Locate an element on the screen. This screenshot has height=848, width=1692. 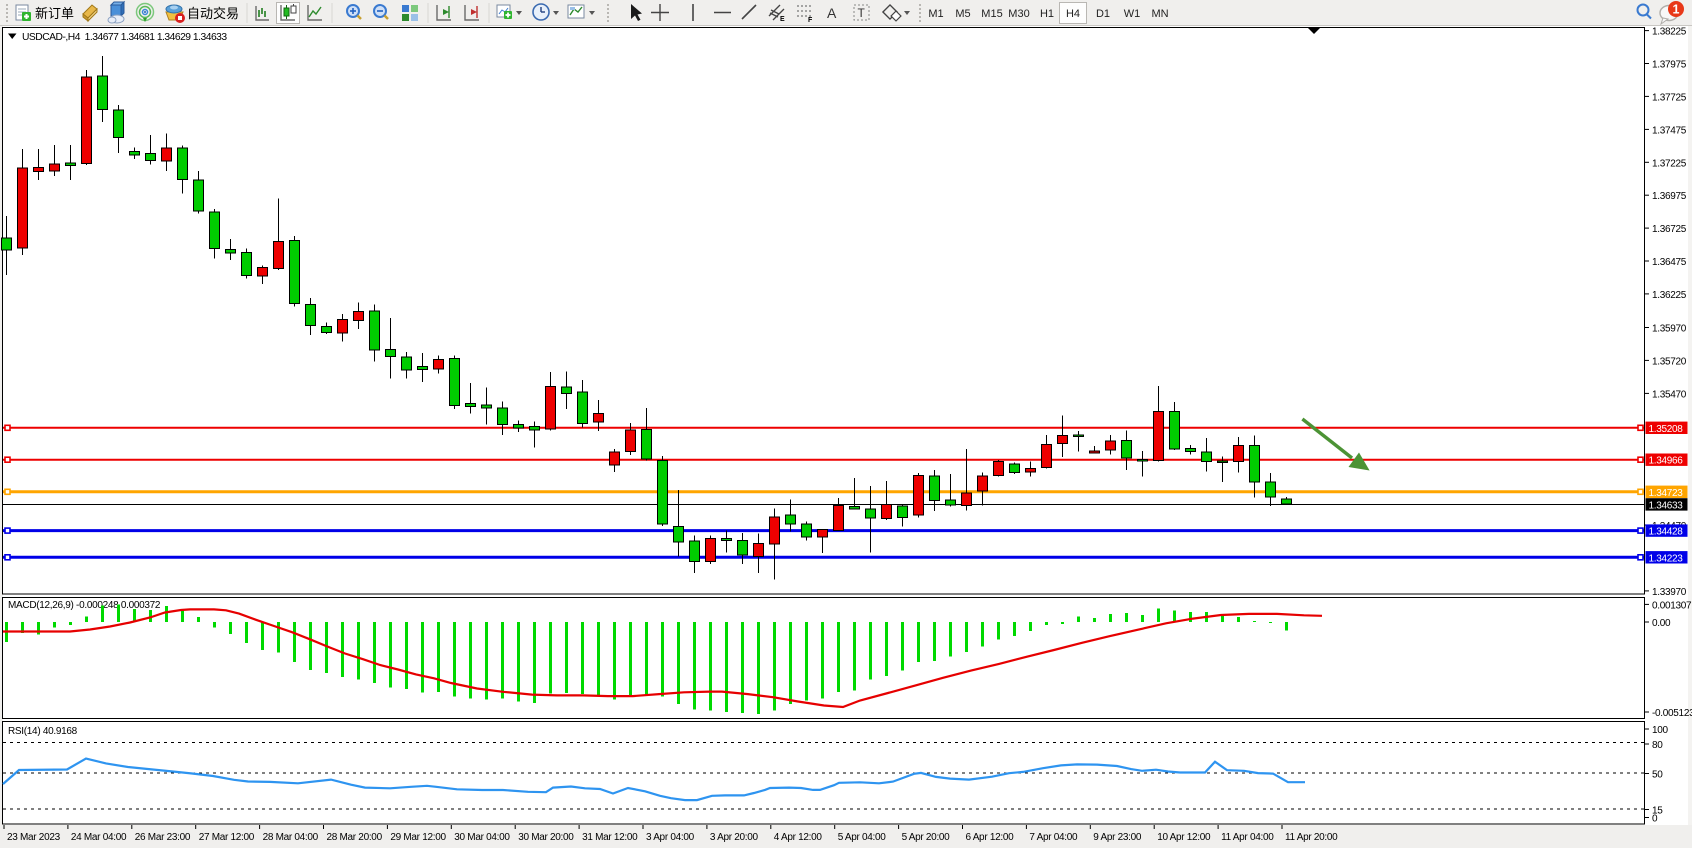
svg-text: 1.34428 is located at coordinates (1666, 532).